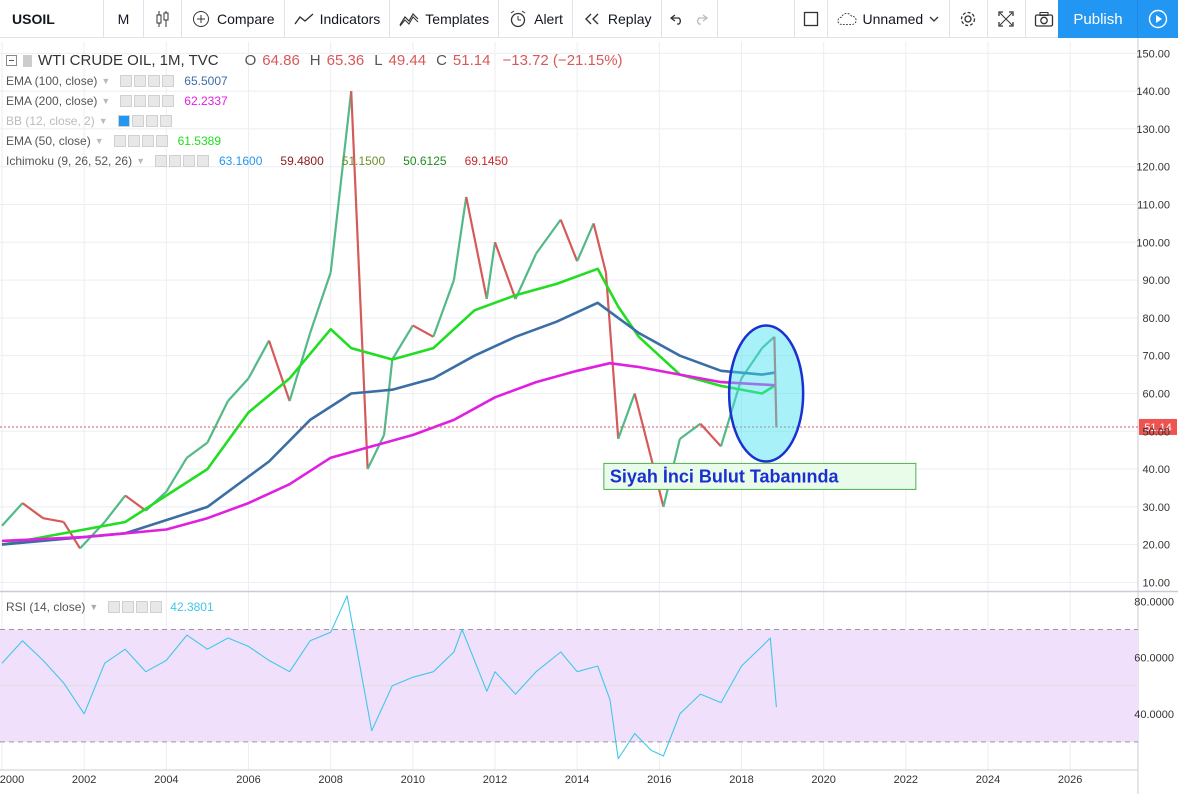  I want to click on price-tick-label: 20.00, so click(1156, 546).